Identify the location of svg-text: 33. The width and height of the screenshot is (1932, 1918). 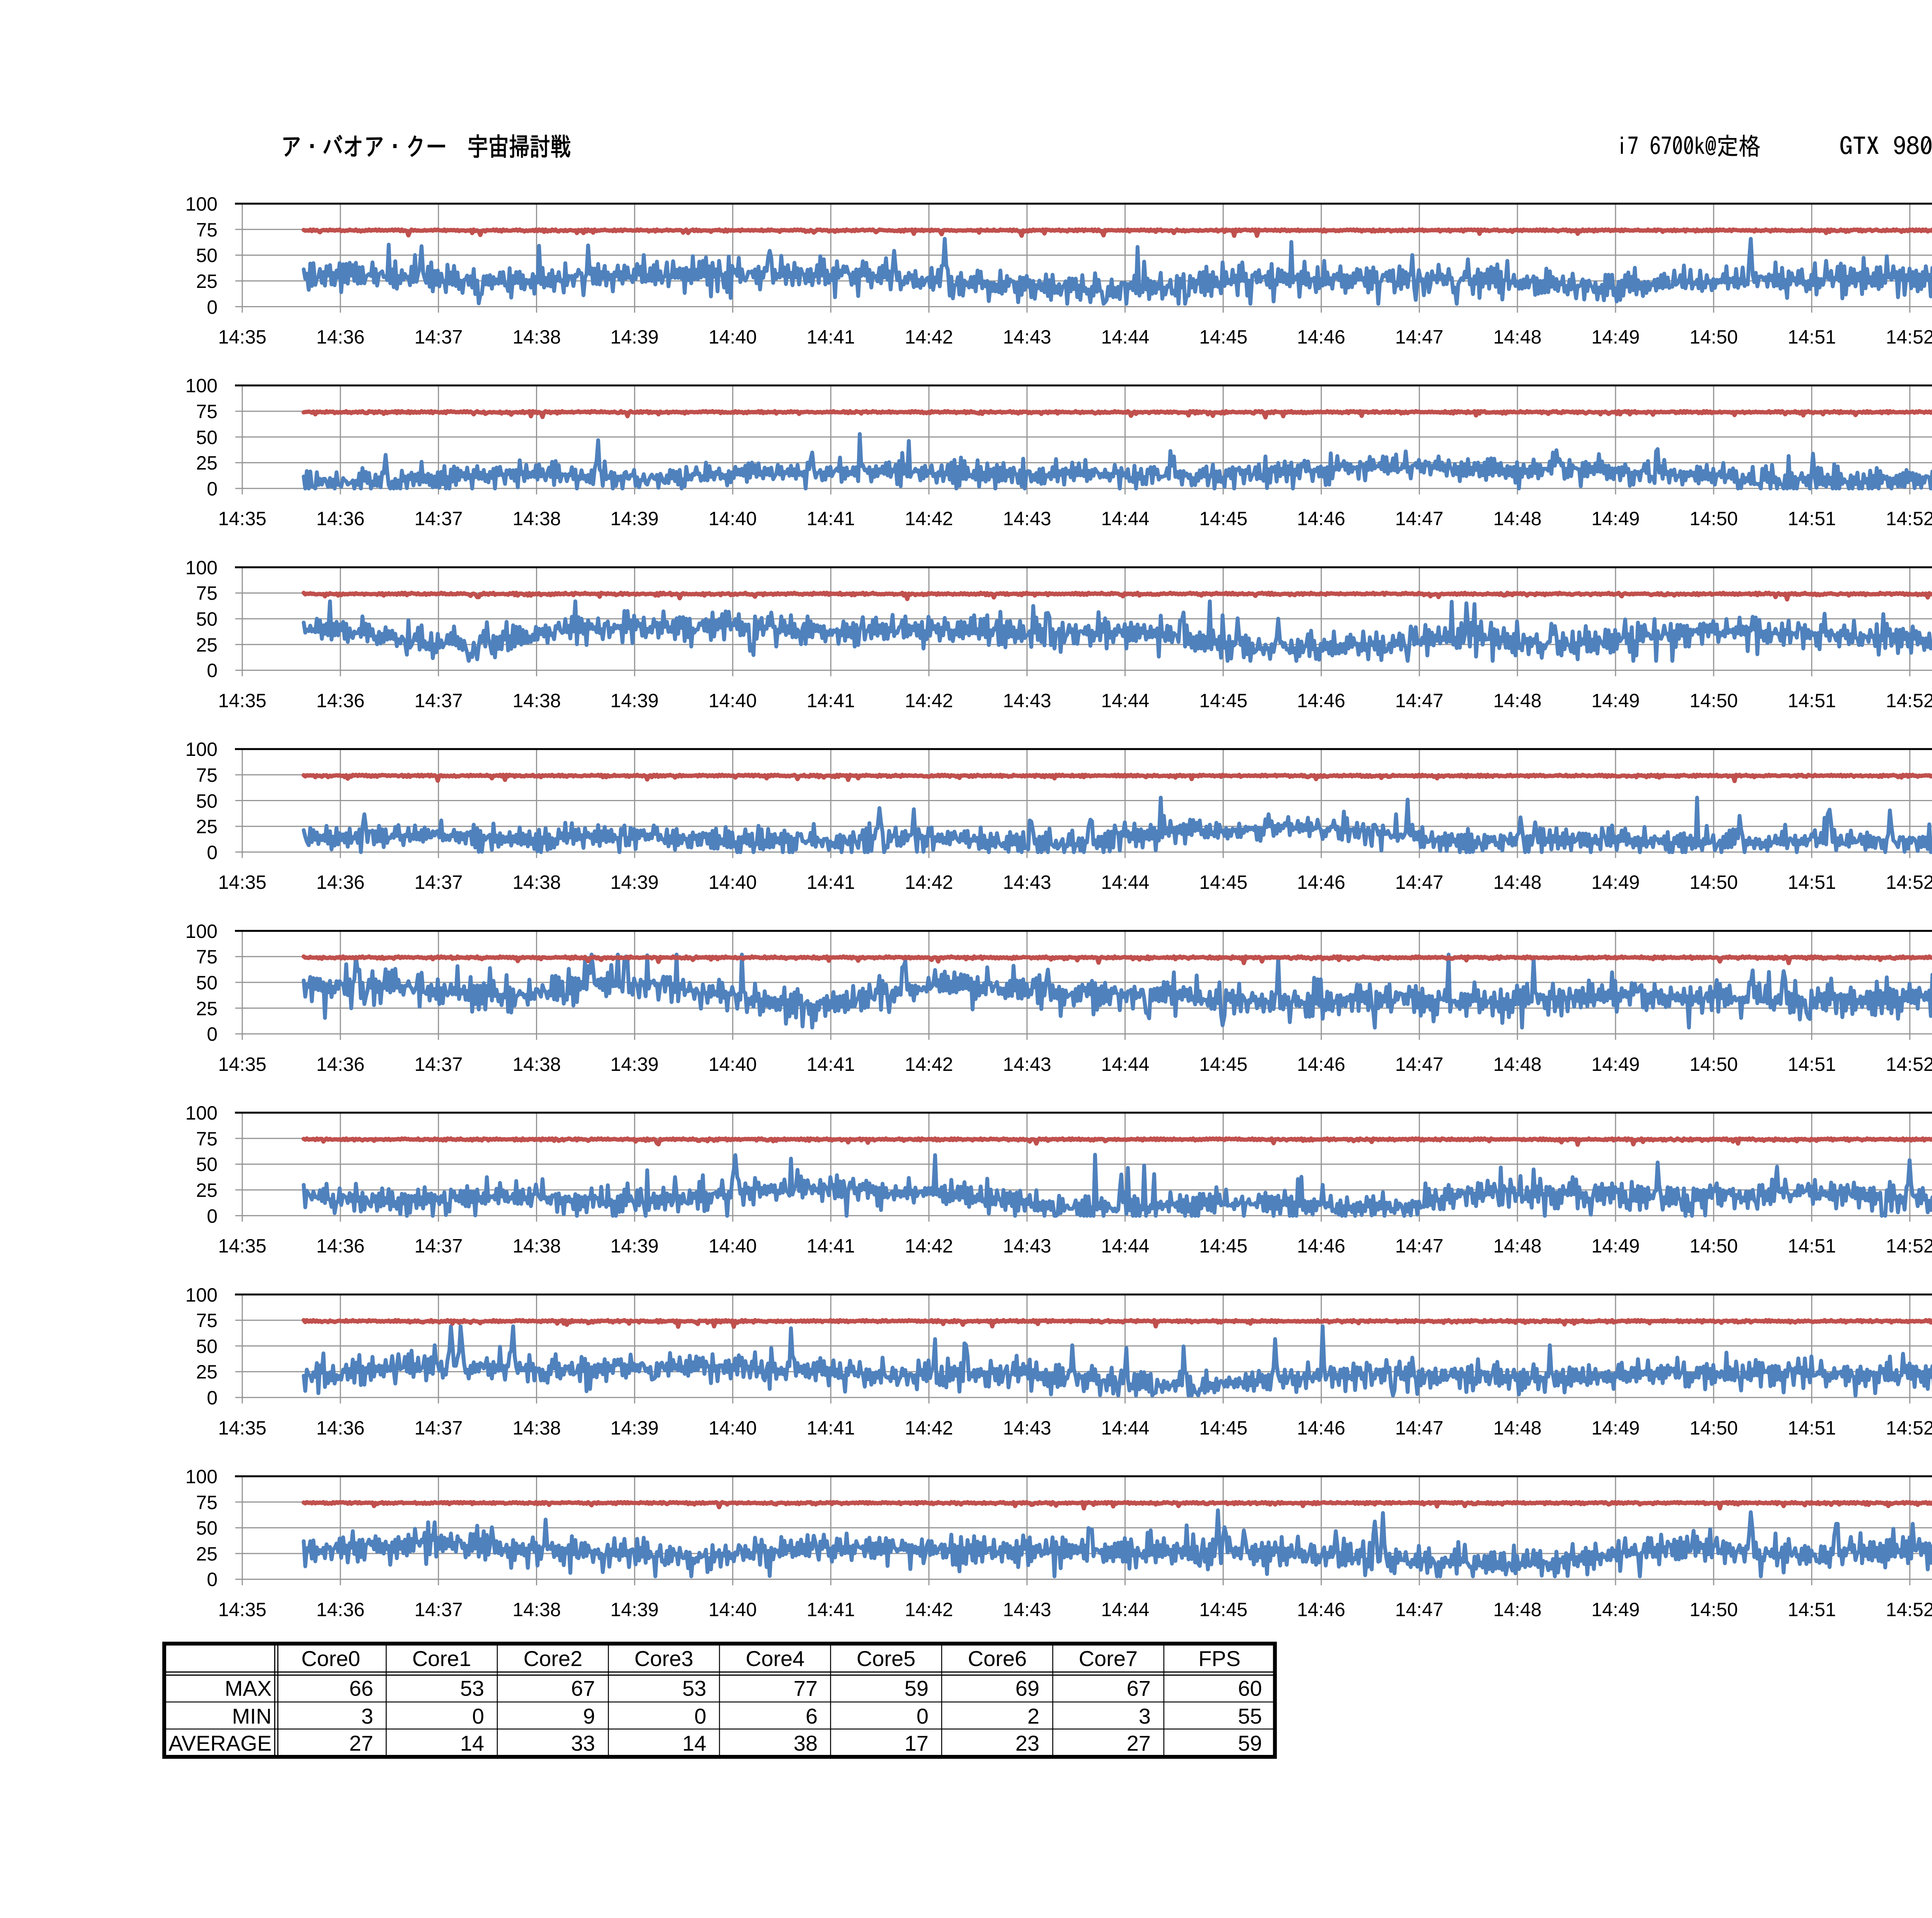
(583, 1743).